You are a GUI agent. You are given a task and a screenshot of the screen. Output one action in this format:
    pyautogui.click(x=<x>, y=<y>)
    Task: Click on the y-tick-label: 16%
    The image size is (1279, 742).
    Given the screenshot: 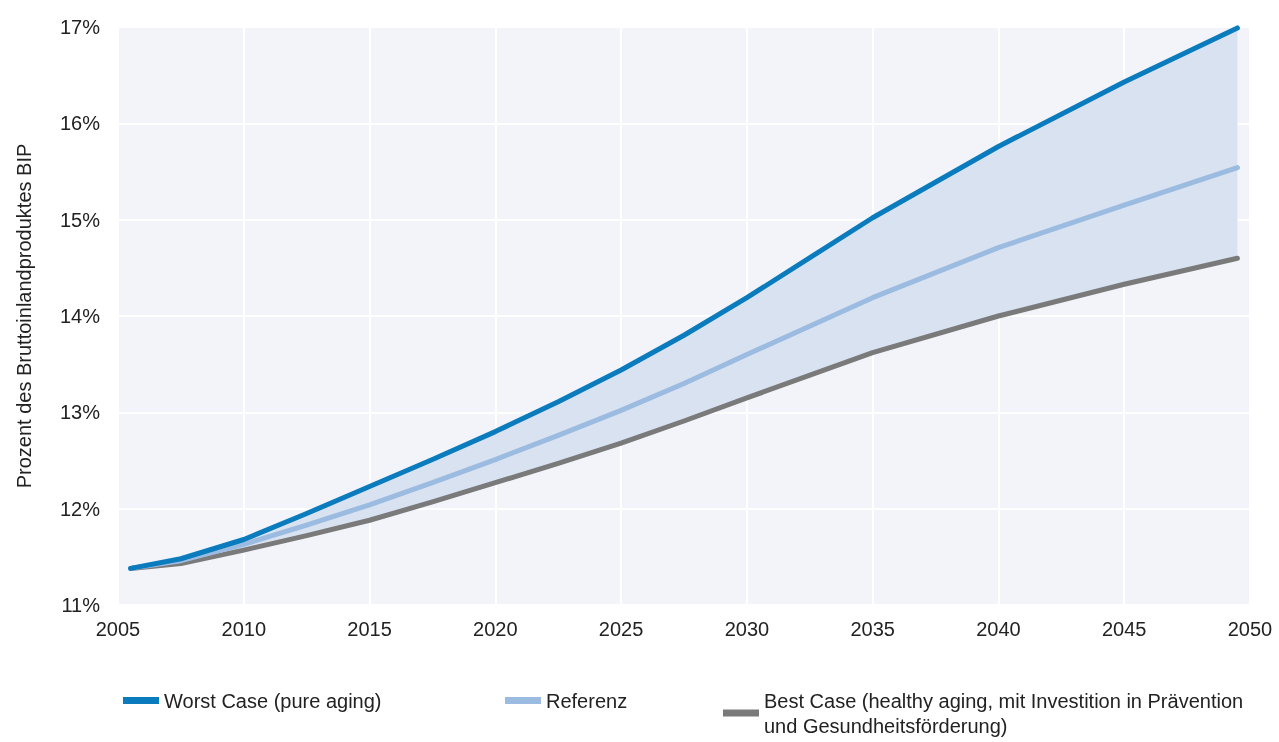 What is the action you would take?
    pyautogui.click(x=80, y=123)
    